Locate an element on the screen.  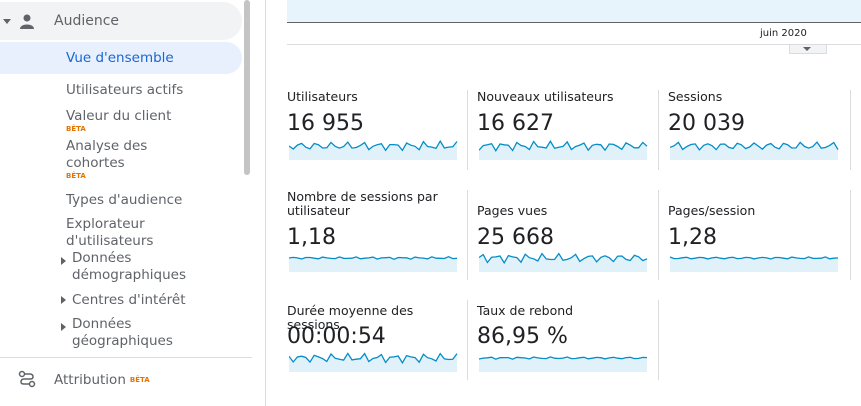
metric-label: Nouveaux utilisateurs is located at coordinates (545, 96).